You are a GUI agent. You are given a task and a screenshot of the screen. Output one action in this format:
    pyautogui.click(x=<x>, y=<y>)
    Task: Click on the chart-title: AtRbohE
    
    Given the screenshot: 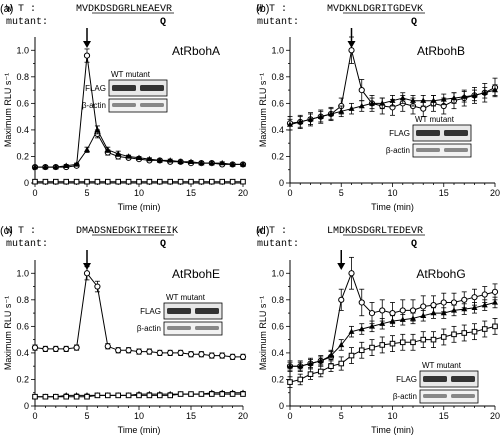 What is the action you would take?
    pyautogui.click(x=196, y=274)
    